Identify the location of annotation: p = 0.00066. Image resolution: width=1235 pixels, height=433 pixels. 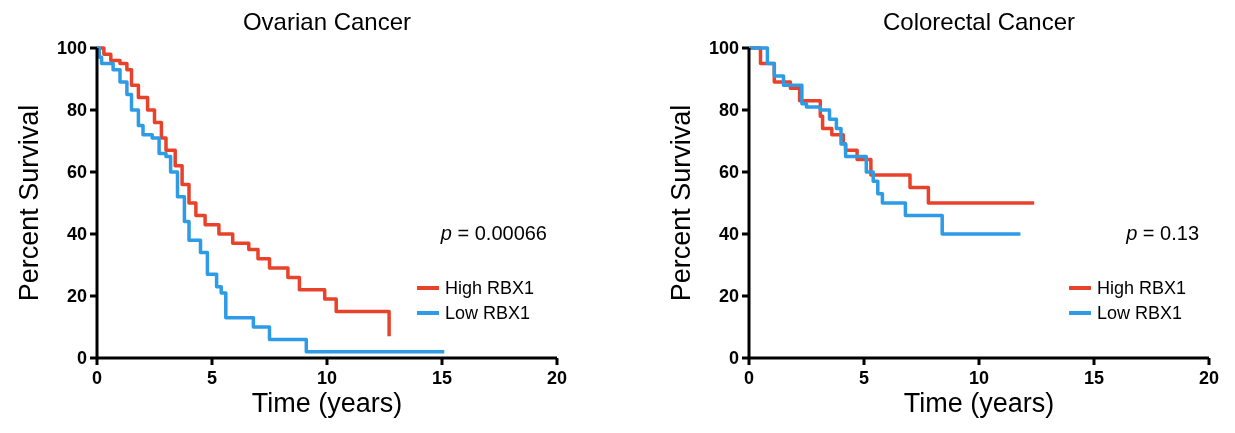
(493, 233).